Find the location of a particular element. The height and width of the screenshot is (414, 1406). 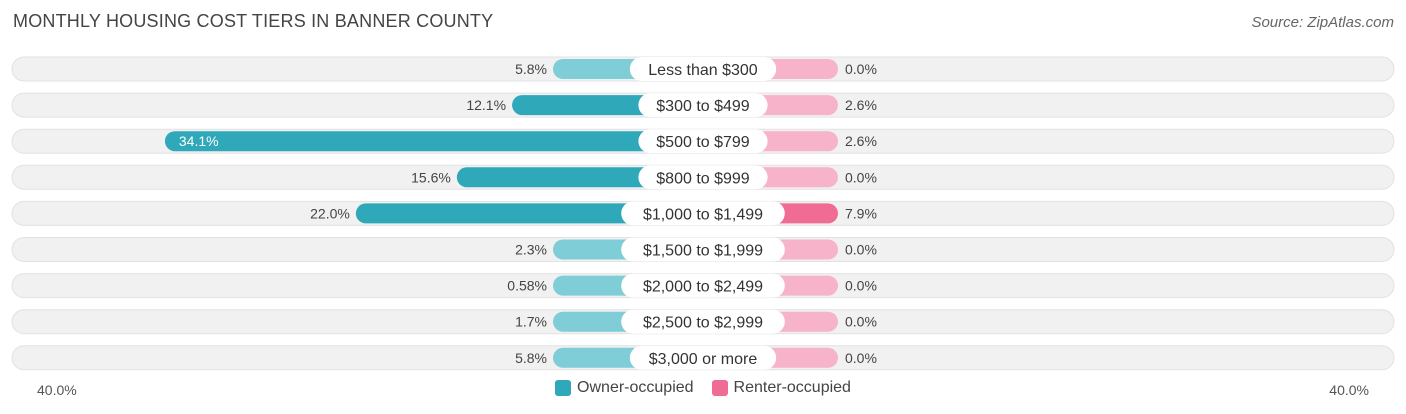

owner-value-label: 2.3% is located at coordinates (531, 250).